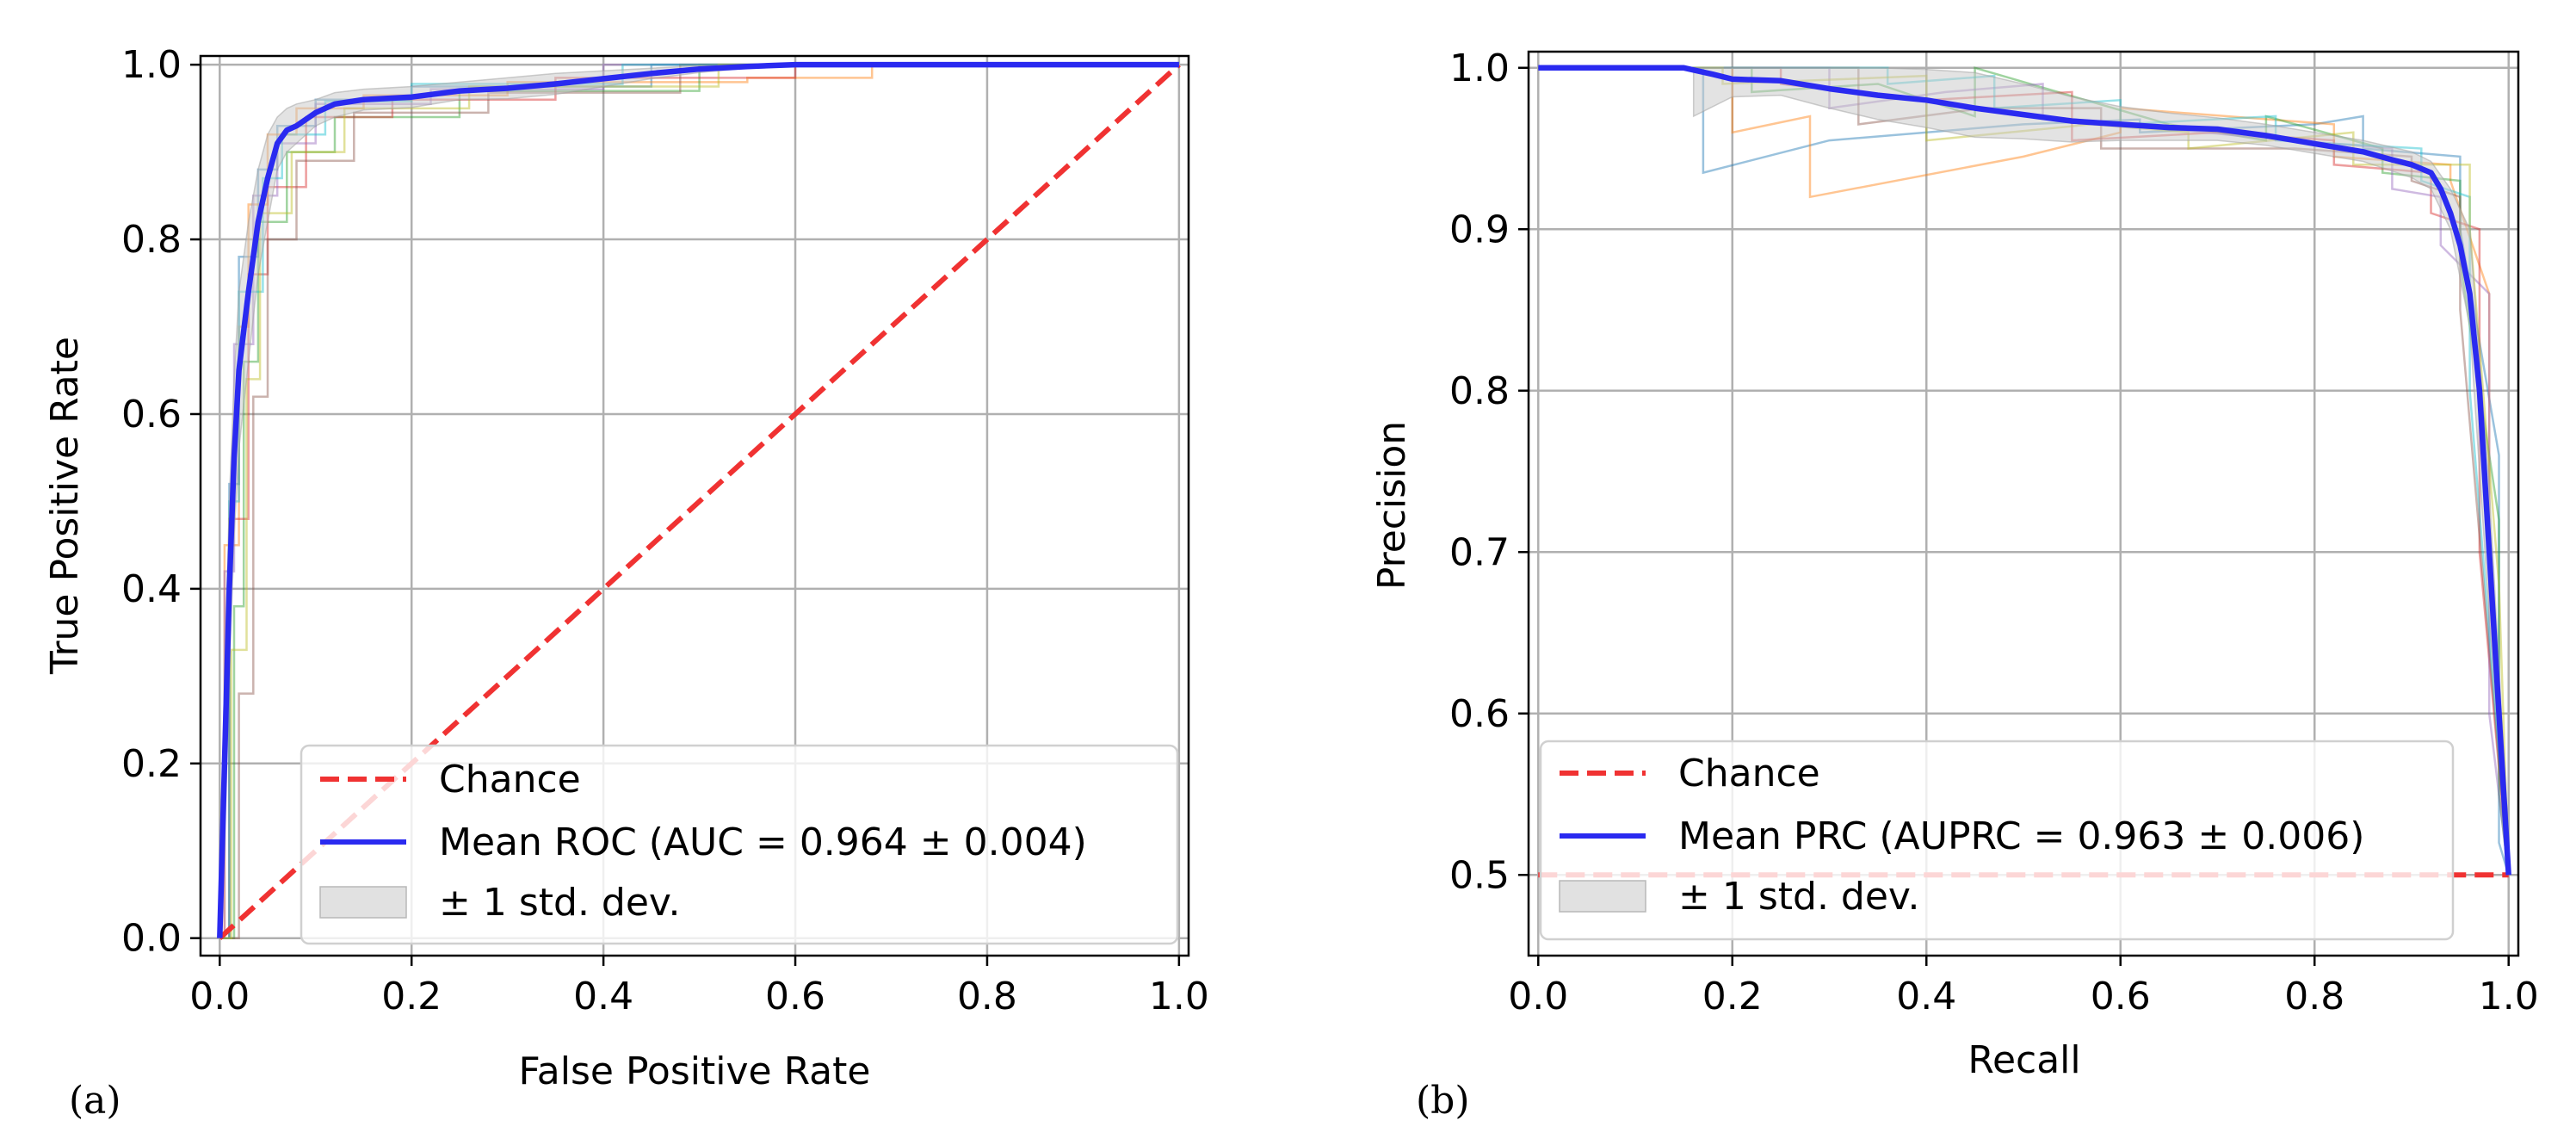 The height and width of the screenshot is (1139, 2576). What do you see at coordinates (1538, 996) in the screenshot?
I see `prc-x-tick-label: 0.0` at bounding box center [1538, 996].